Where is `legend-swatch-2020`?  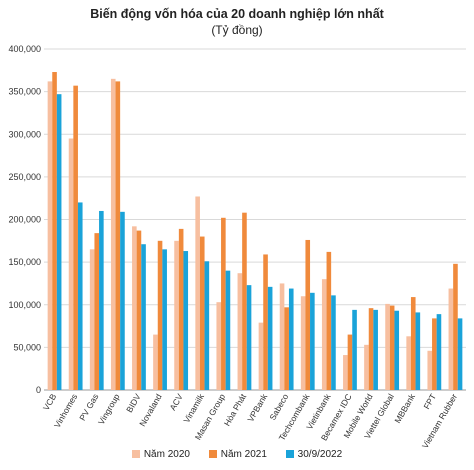 legend-swatch-2020 is located at coordinates (135, 454).